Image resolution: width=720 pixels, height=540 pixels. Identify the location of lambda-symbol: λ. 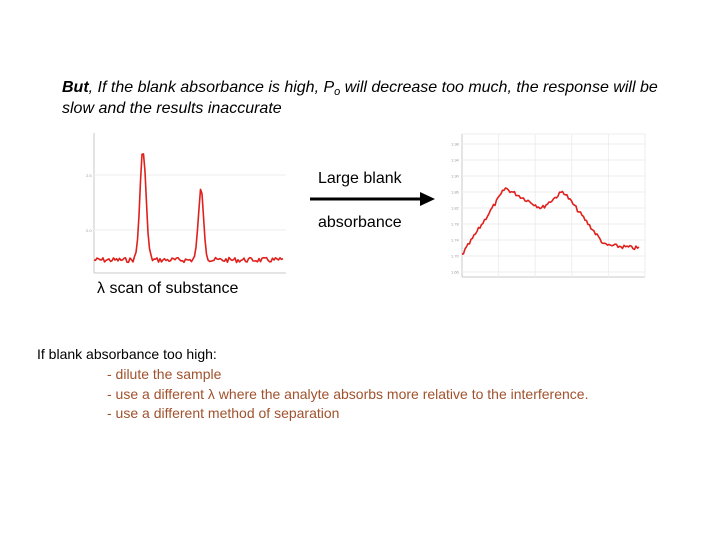
(101, 288).